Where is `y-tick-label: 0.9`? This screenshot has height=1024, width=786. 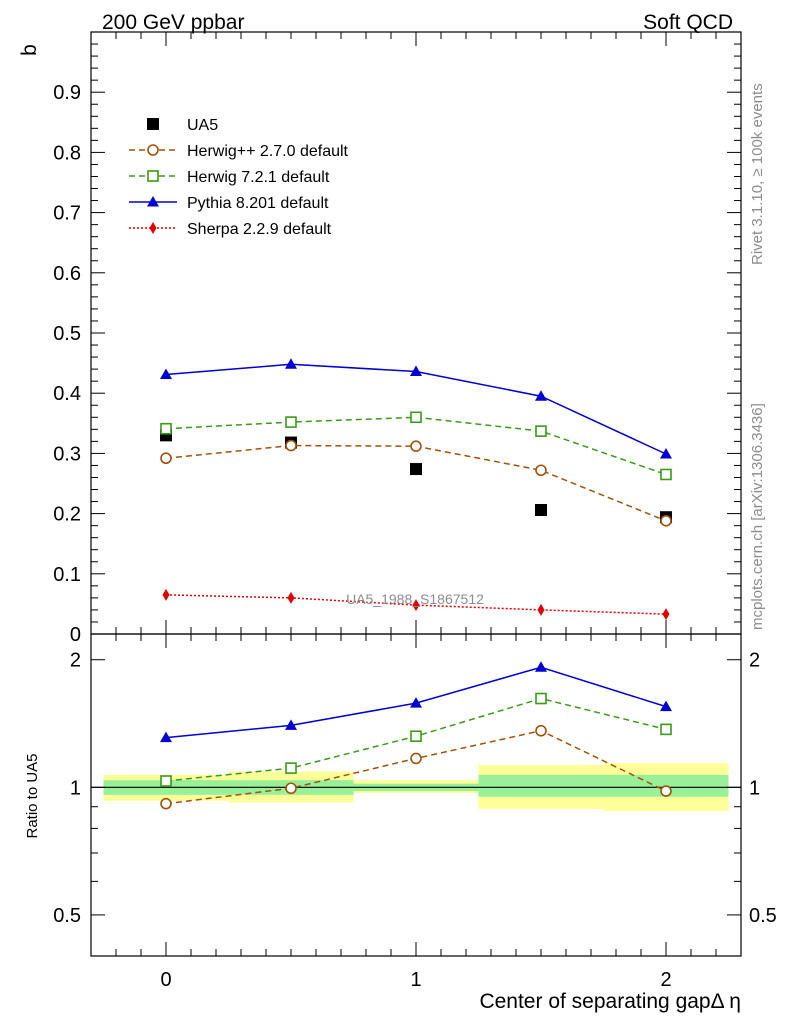 y-tick-label: 0.9 is located at coordinates (67, 93).